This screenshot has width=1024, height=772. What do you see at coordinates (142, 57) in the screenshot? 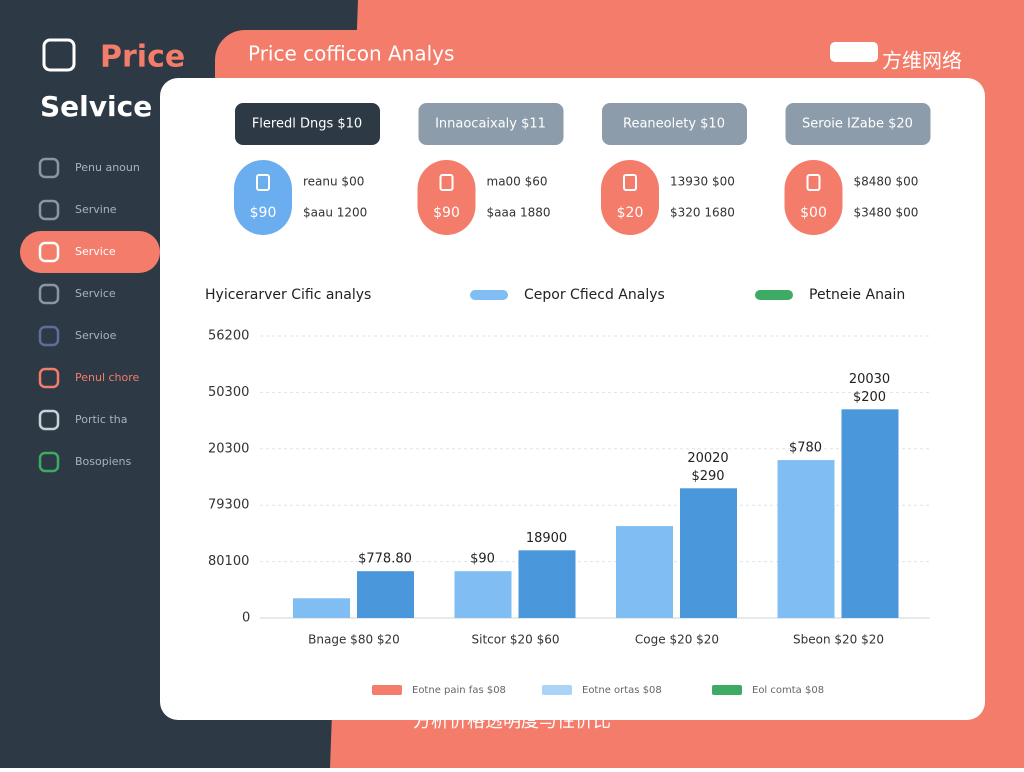
I see `logo-top: Price` at bounding box center [142, 57].